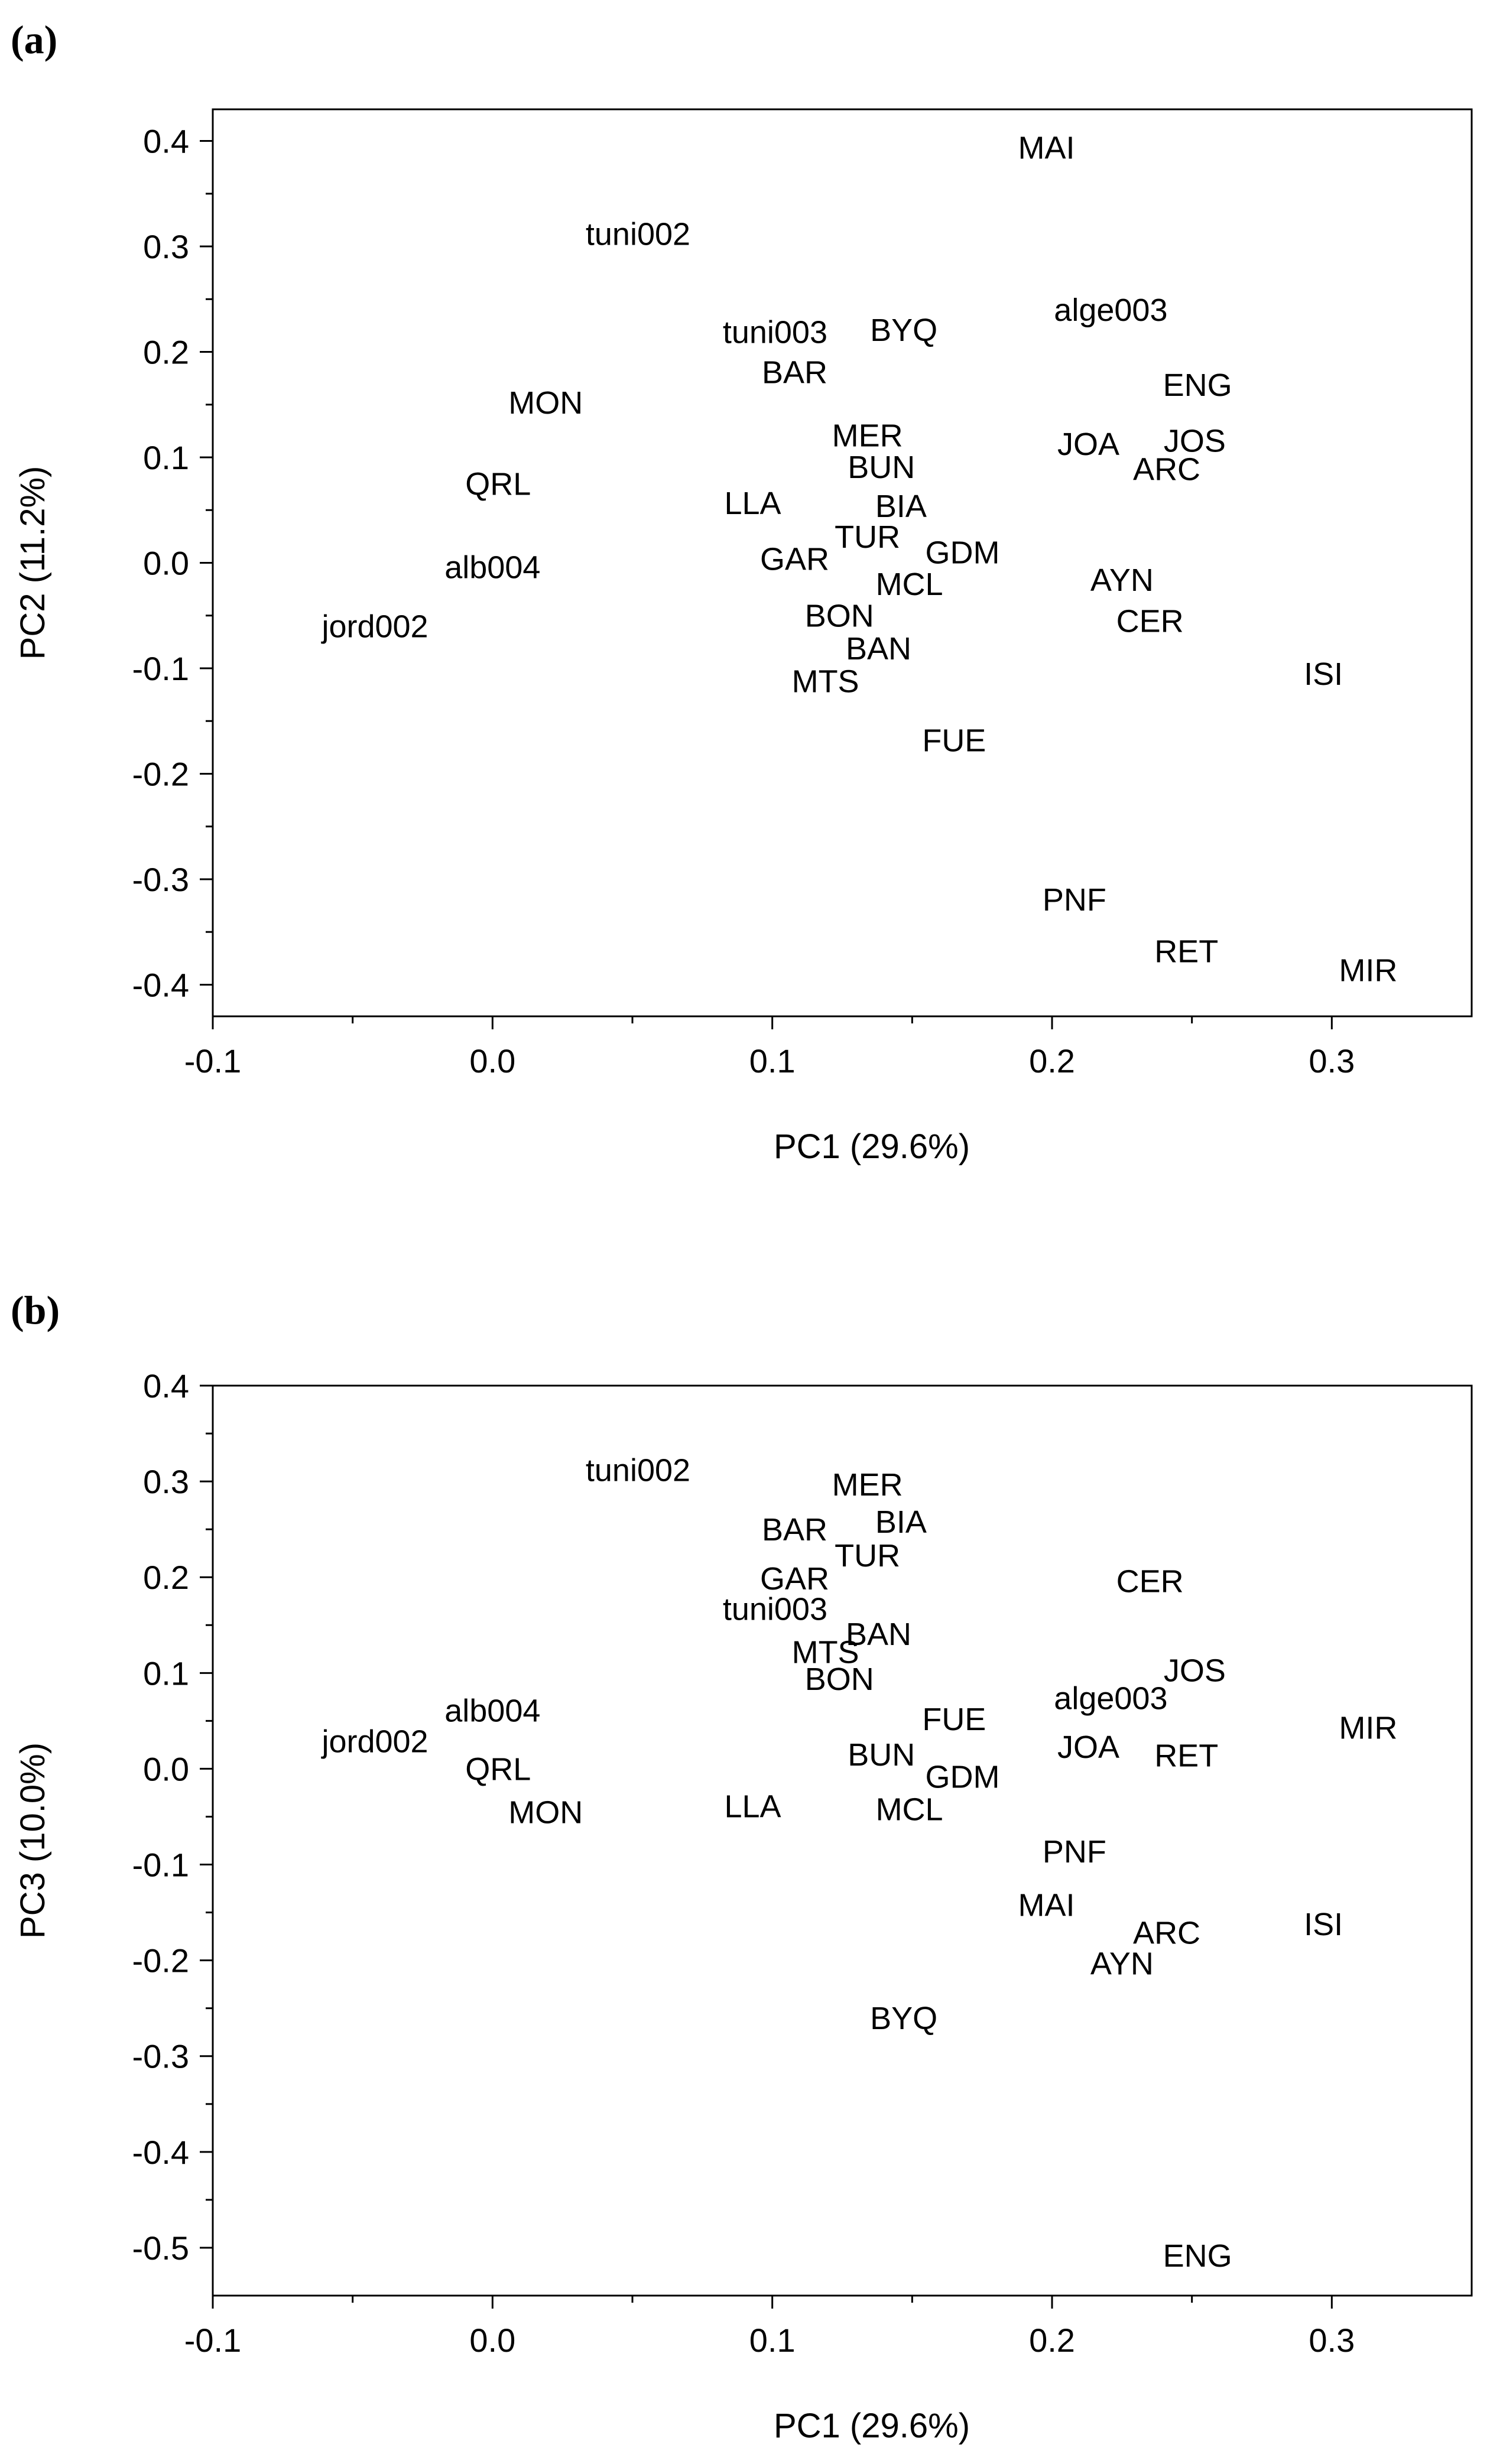 The height and width of the screenshot is (2464, 1490). I want to click on y-axis-title: PC2 (11.2%), so click(33, 563).